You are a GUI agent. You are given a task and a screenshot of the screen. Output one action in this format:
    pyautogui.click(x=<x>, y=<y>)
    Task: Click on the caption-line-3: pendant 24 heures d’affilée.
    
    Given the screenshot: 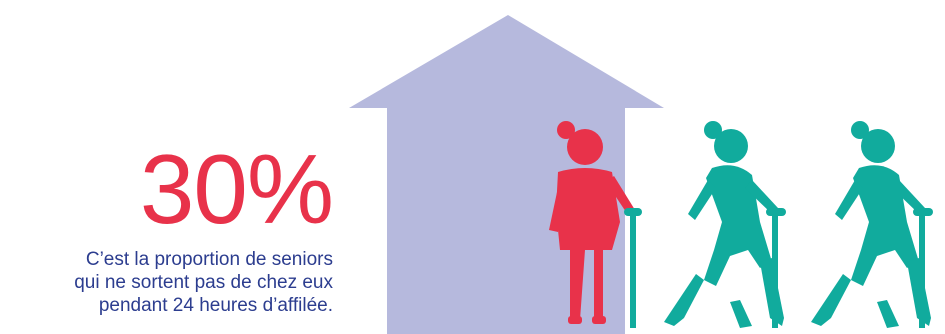 What is the action you would take?
    pyautogui.click(x=215, y=305)
    